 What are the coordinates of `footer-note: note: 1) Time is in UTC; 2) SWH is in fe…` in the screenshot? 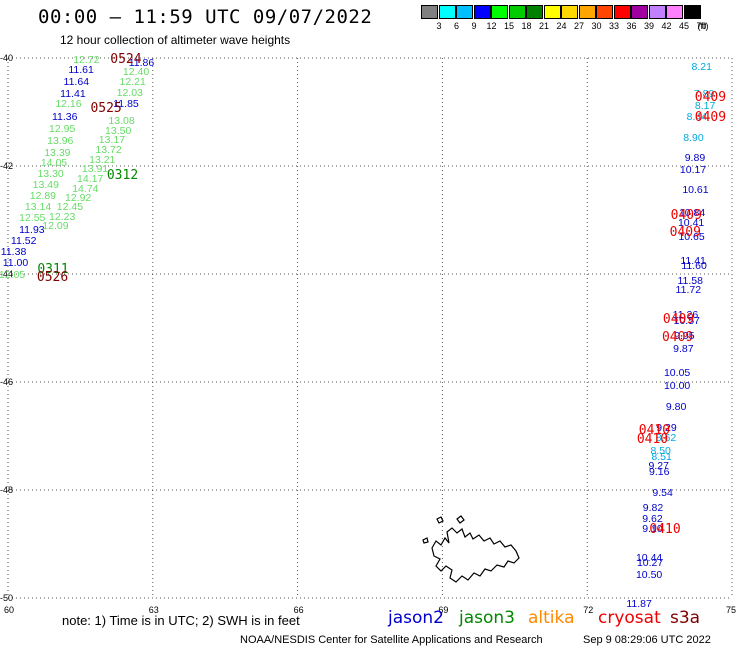 It's located at (181, 620).